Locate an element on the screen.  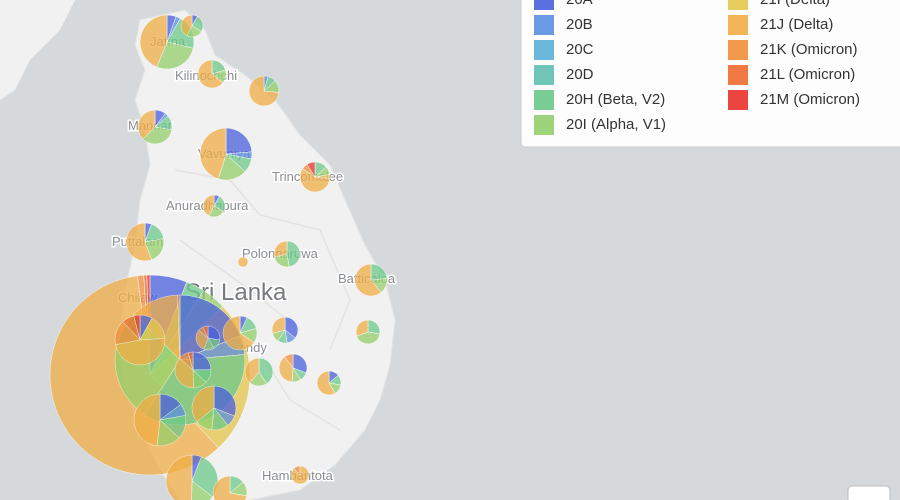
mainland is located at coordinates (37, 50).